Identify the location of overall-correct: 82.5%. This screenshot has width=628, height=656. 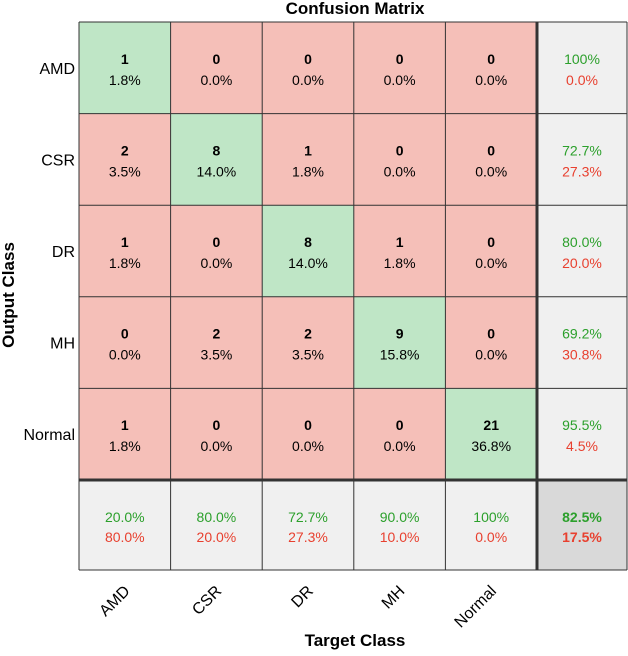
(582, 517).